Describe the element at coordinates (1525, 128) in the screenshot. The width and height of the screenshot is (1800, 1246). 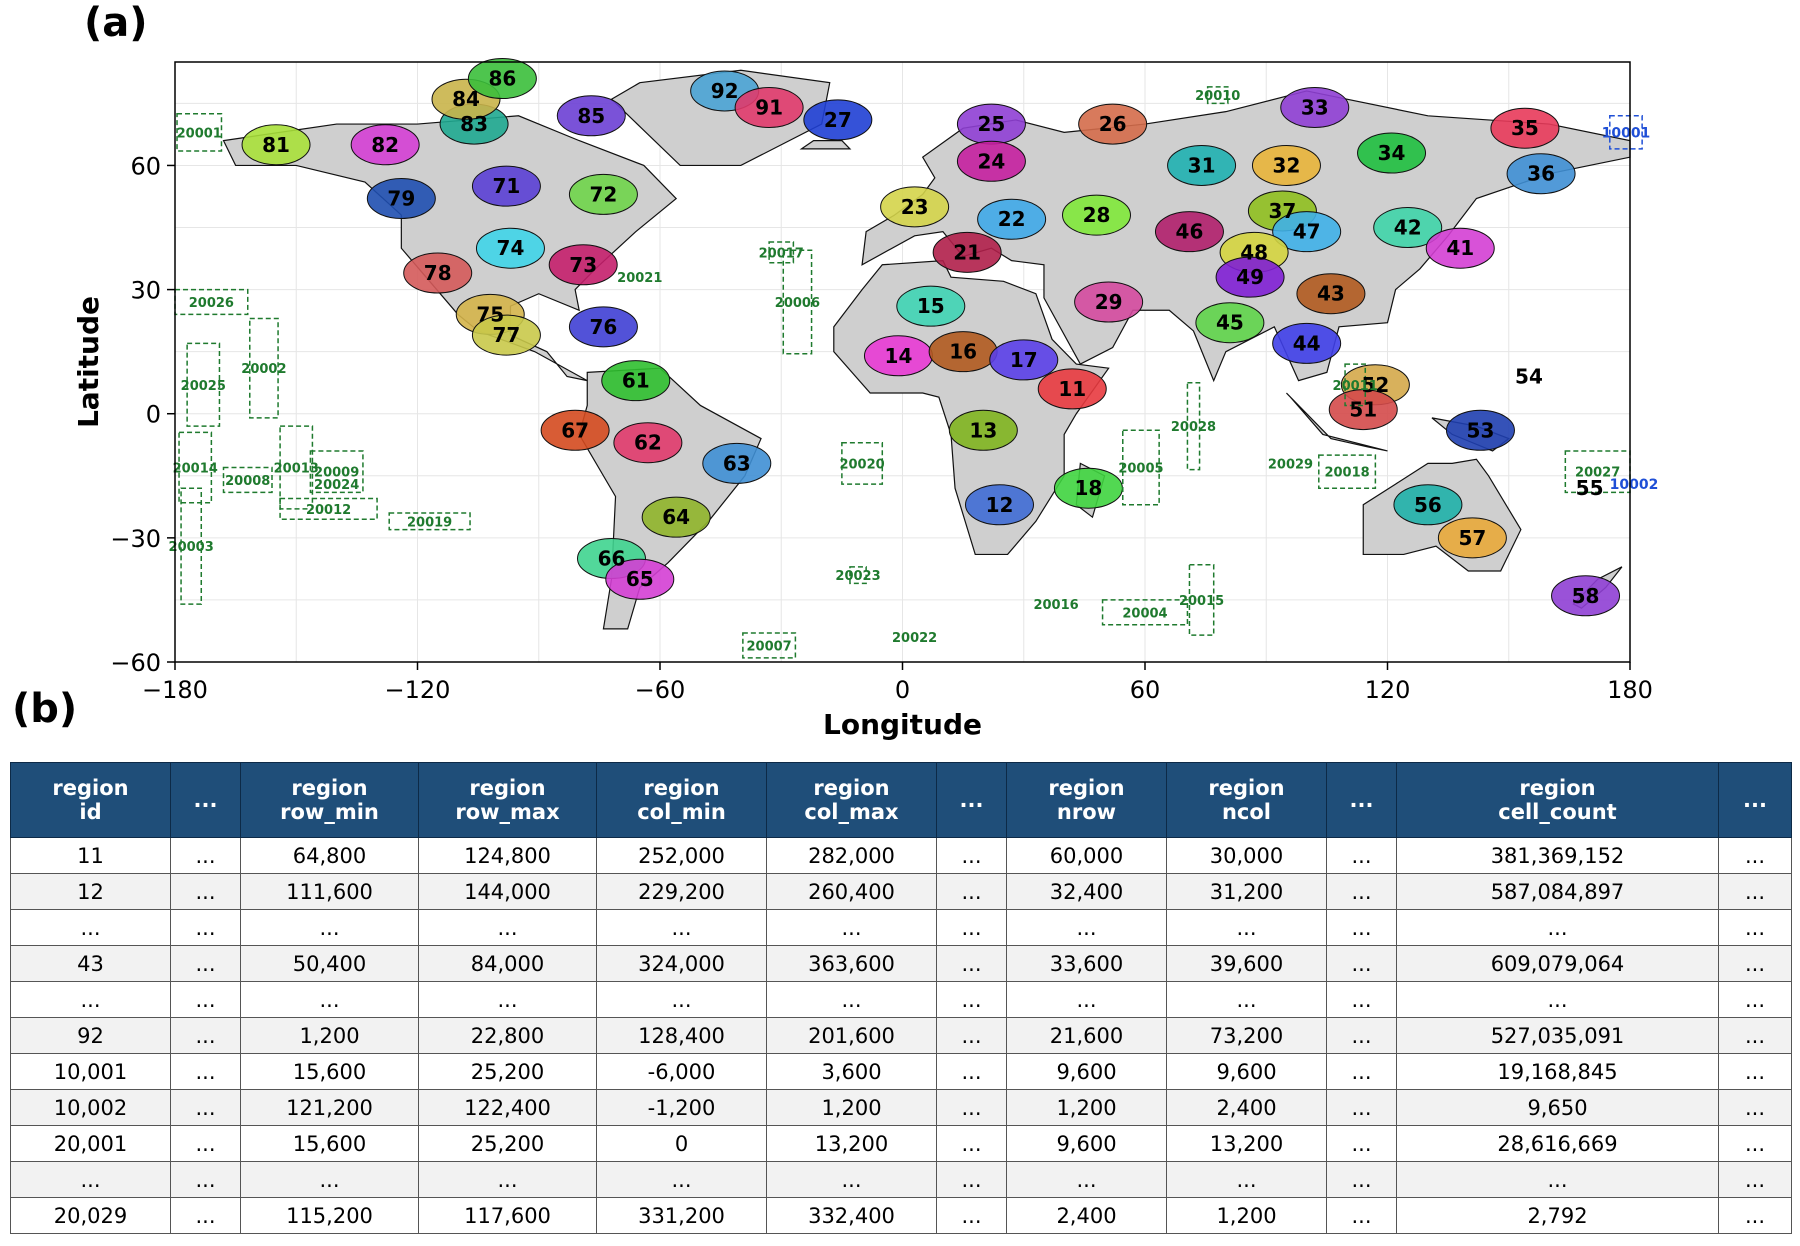
I see `region-35-label: 35` at that location.